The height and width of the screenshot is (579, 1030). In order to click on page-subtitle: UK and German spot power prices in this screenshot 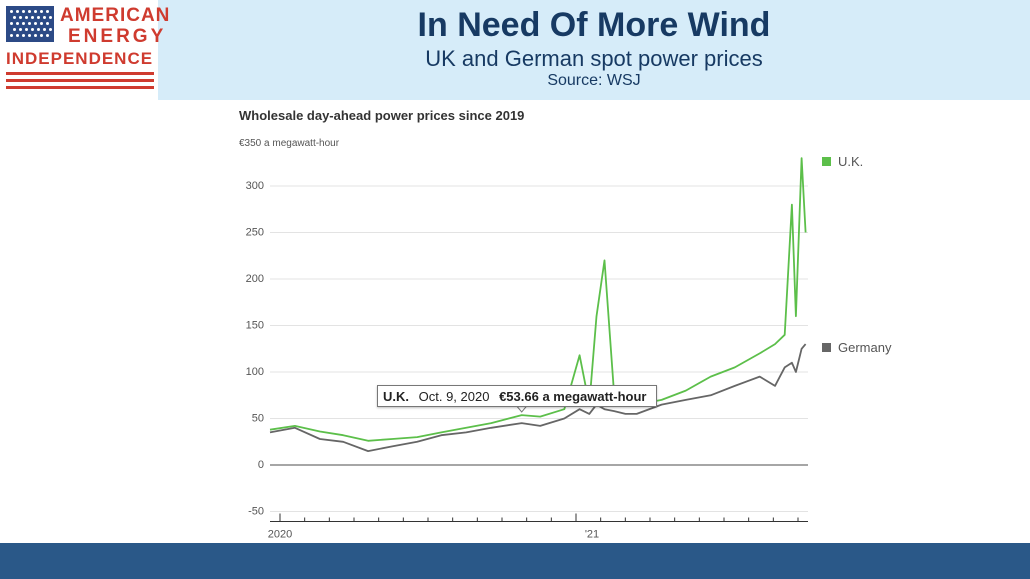, I will do `click(594, 58)`.